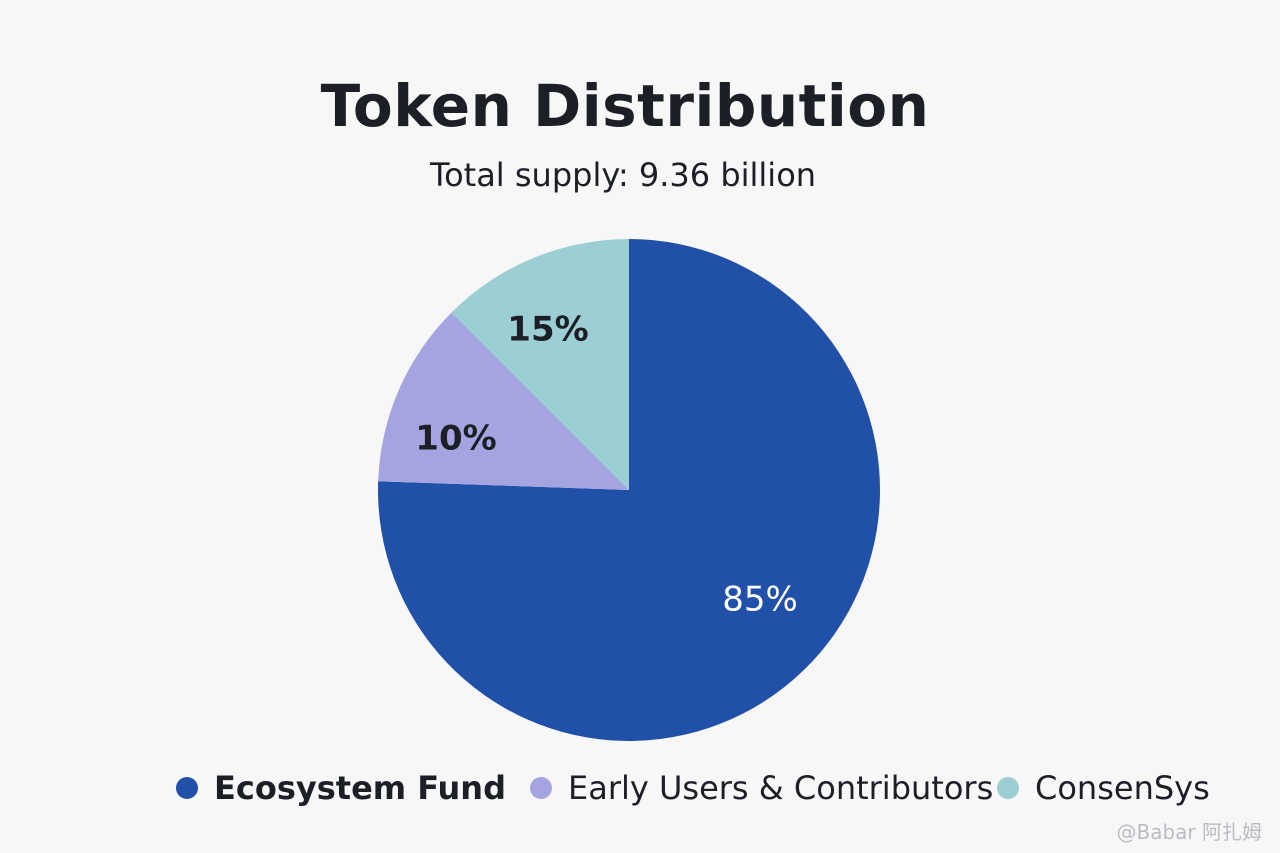  Describe the element at coordinates (503, 401) in the screenshot. I see `slice-early-users` at that location.